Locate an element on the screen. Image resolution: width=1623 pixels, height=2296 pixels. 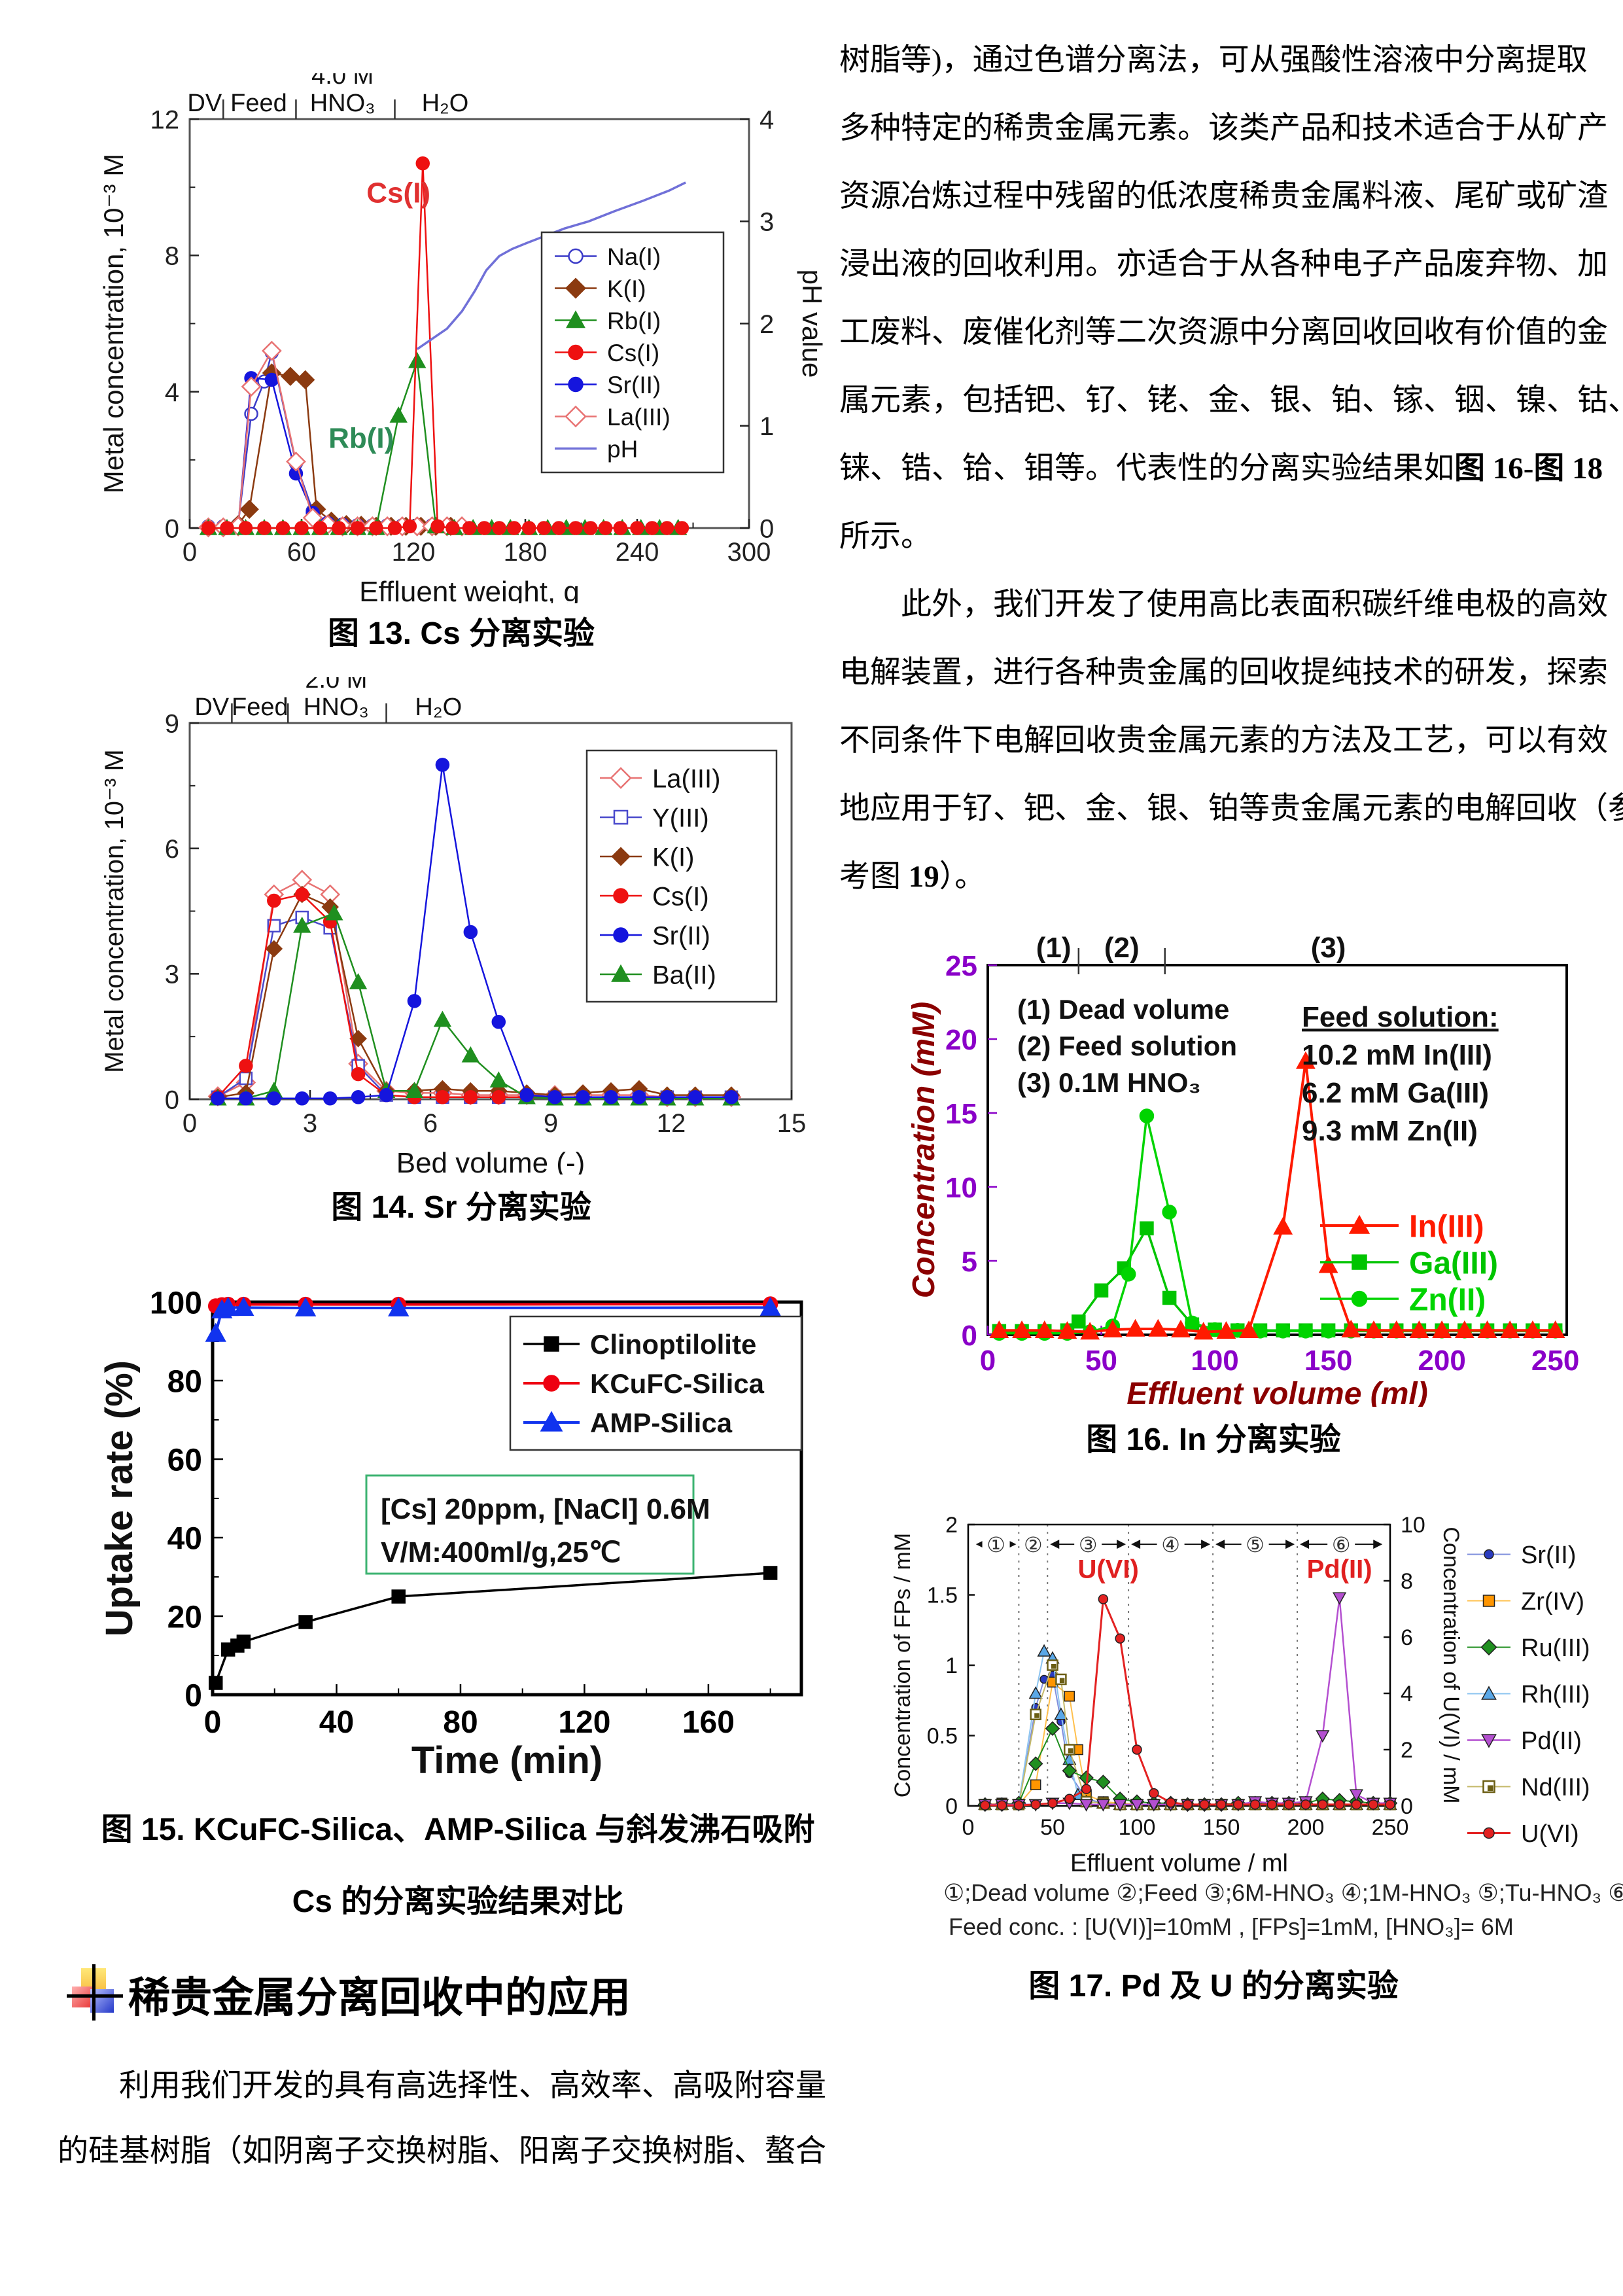
svg-text: ① is located at coordinates (996, 1545).